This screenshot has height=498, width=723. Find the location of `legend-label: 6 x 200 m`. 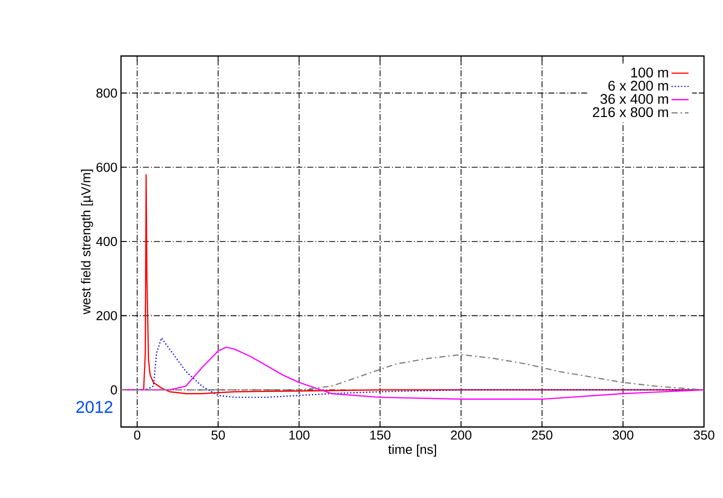

legend-label: 6 x 200 m is located at coordinates (638, 85).